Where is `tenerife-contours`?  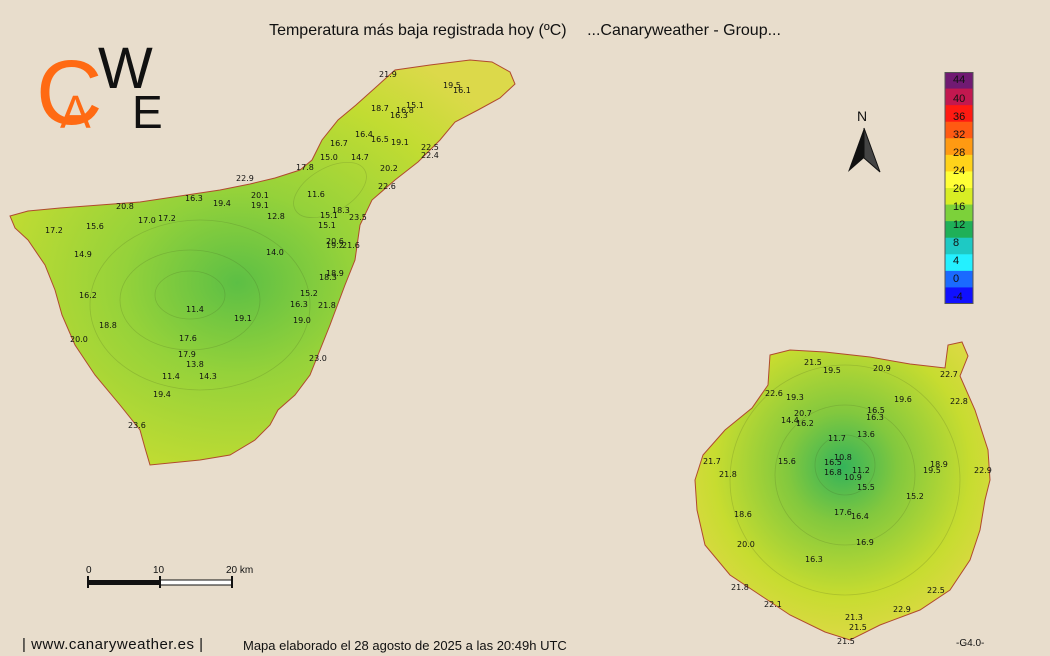
tenerife-contours is located at coordinates (228, 276).